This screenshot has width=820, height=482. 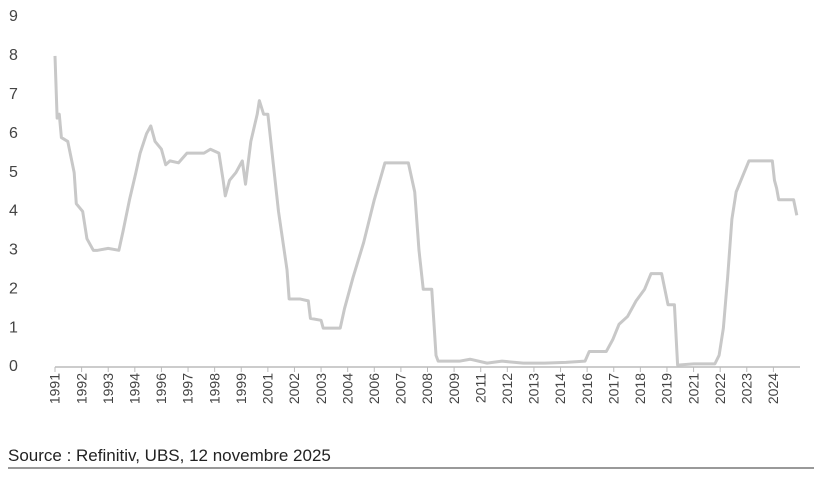 What do you see at coordinates (480, 388) in the screenshot?
I see `x-tick-label: 2011` at bounding box center [480, 388].